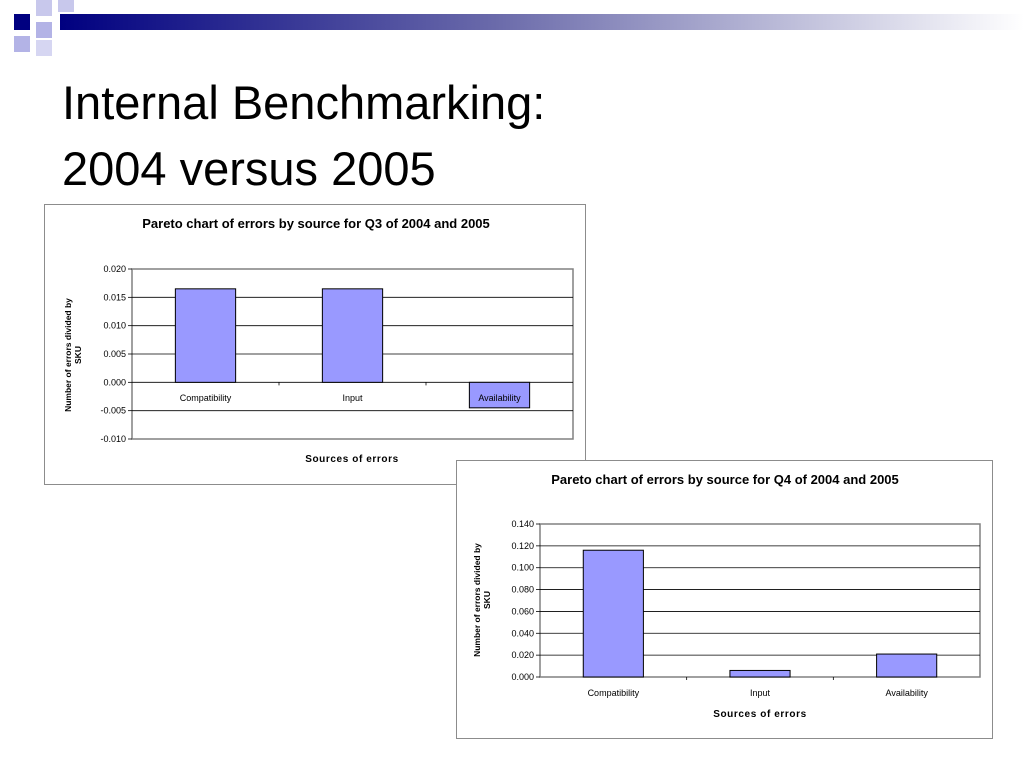 This screenshot has height=768, width=1024. I want to click on y-tick-label: 0.080, so click(522, 590).